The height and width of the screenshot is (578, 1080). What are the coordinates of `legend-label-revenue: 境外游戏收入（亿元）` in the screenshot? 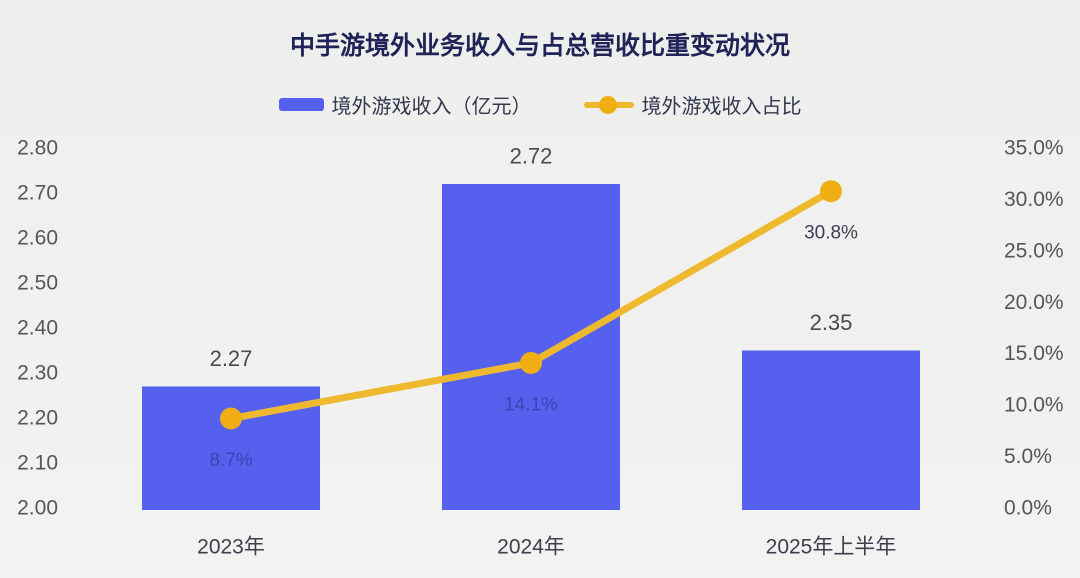 It's located at (431, 107).